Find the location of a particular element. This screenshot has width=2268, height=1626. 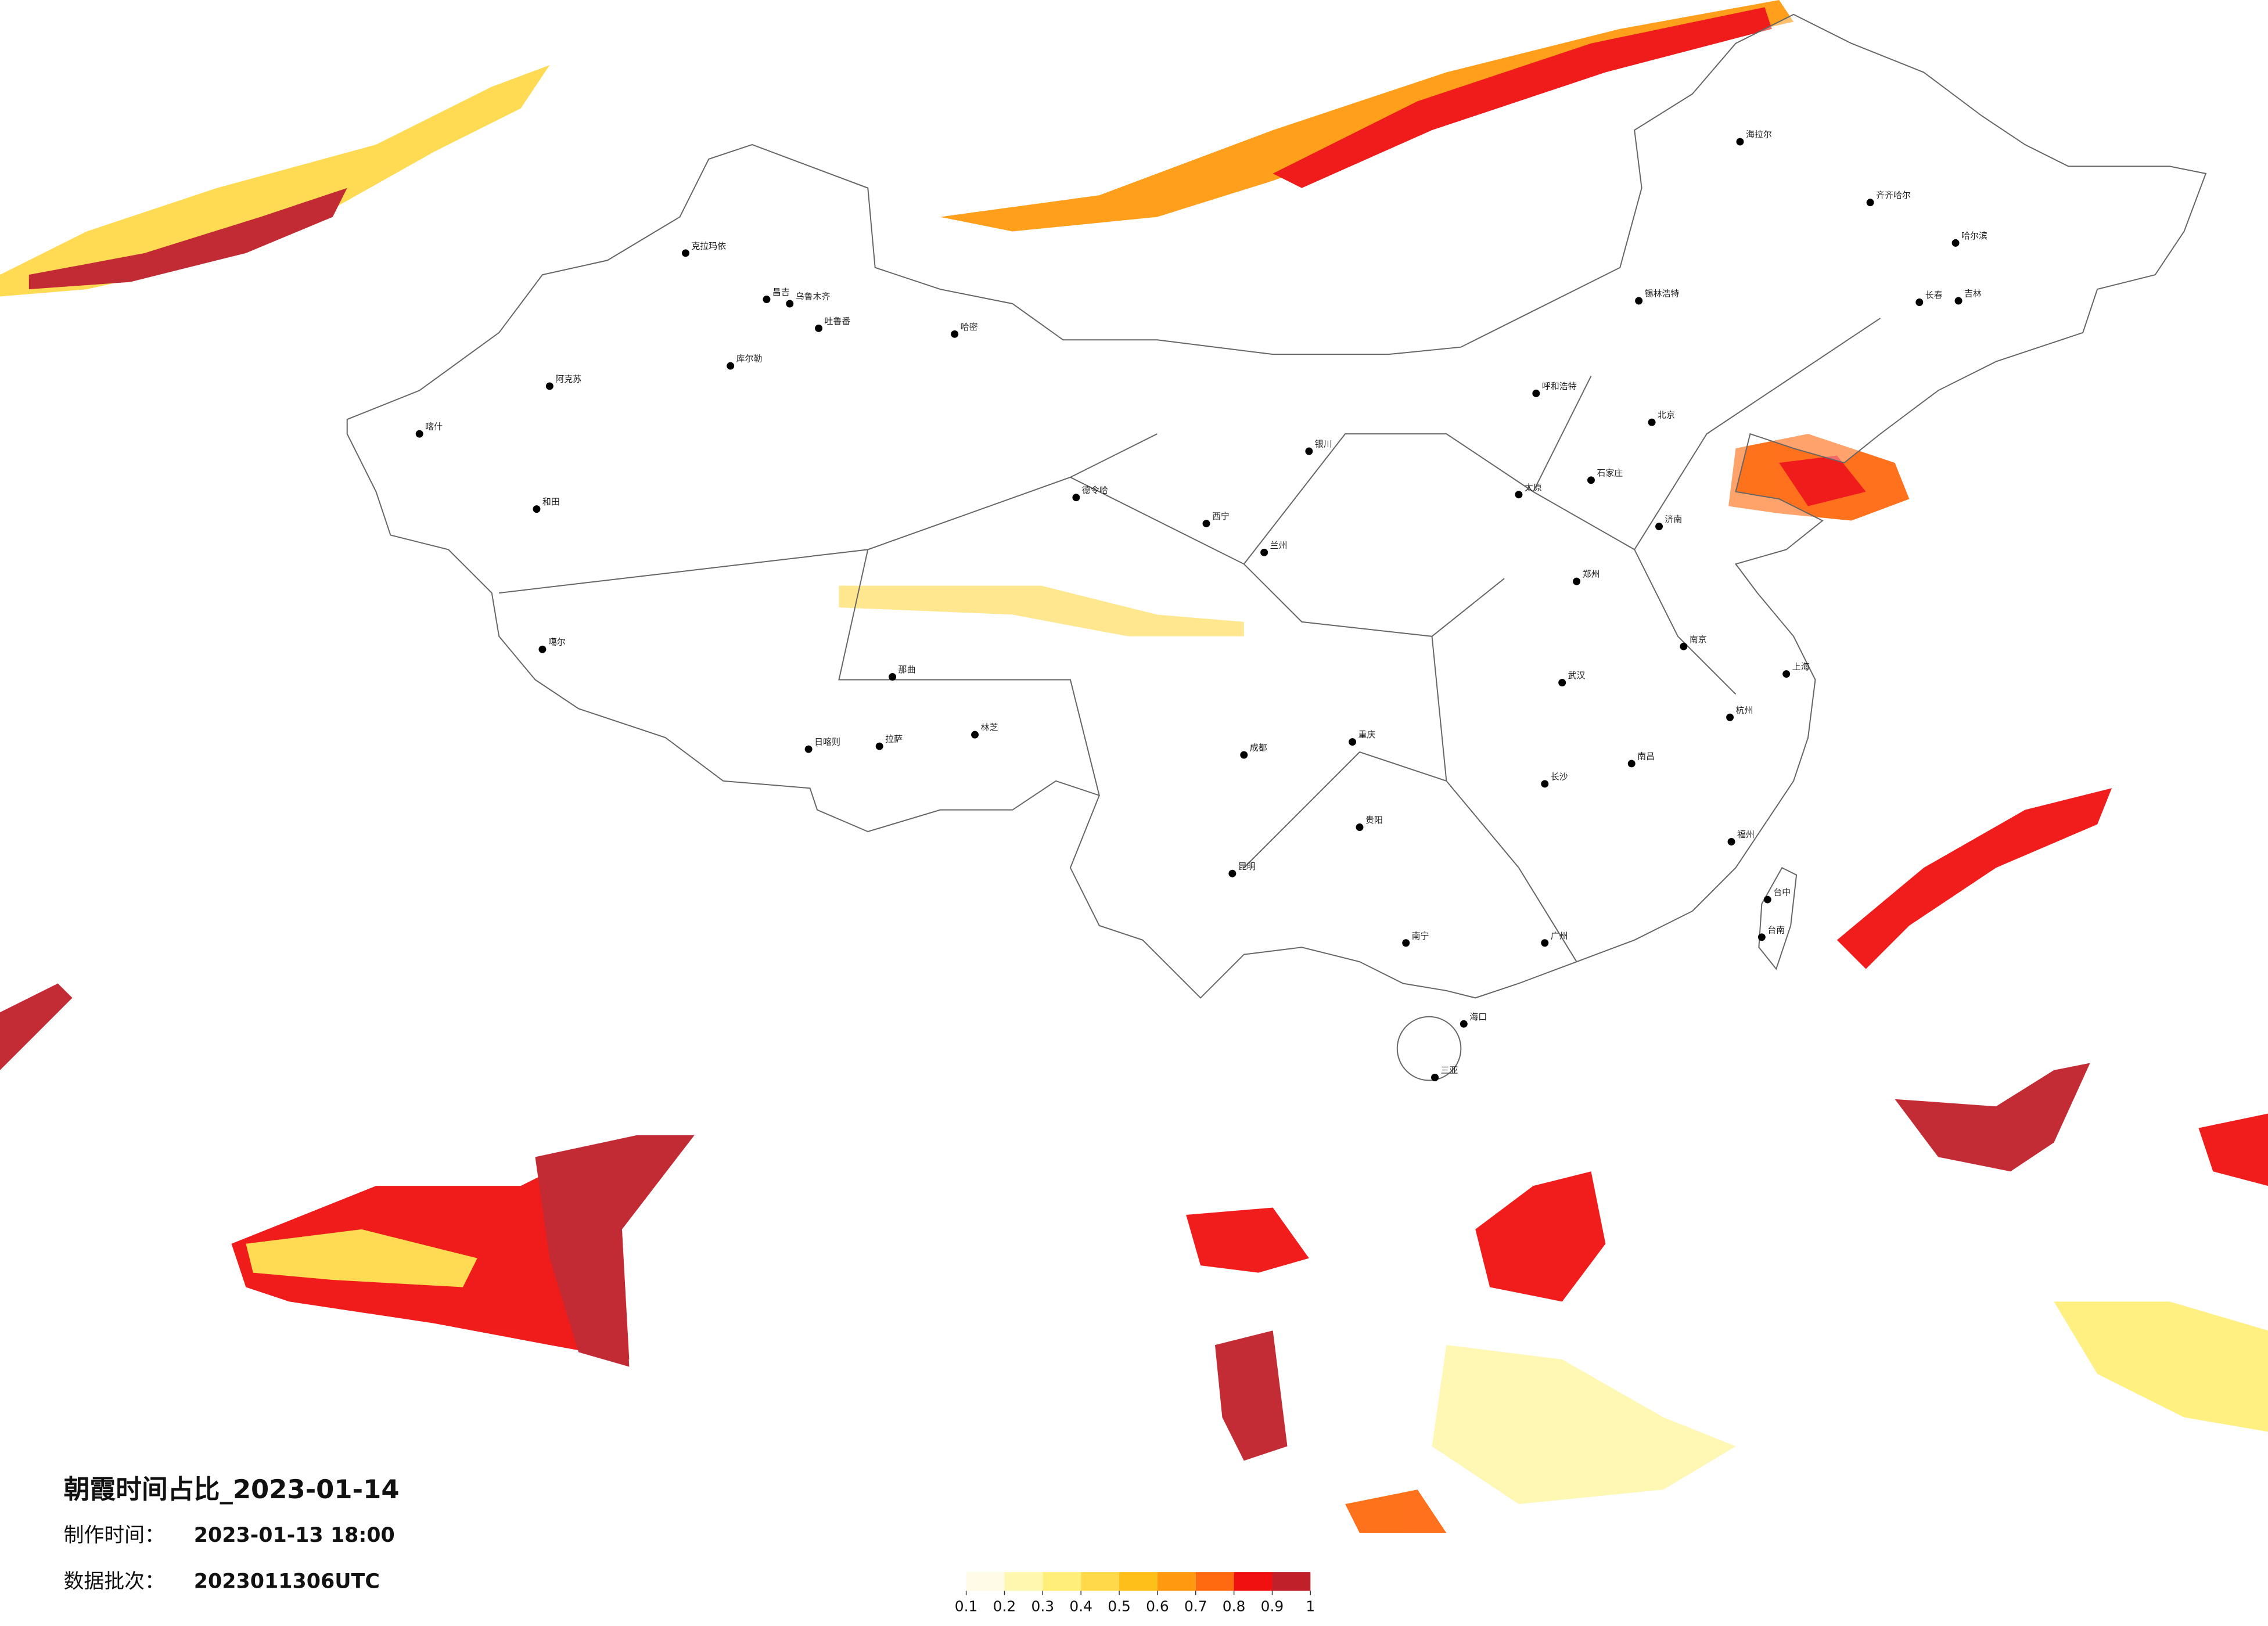

legend-tick-label: 0.3 is located at coordinates (1043, 1606).